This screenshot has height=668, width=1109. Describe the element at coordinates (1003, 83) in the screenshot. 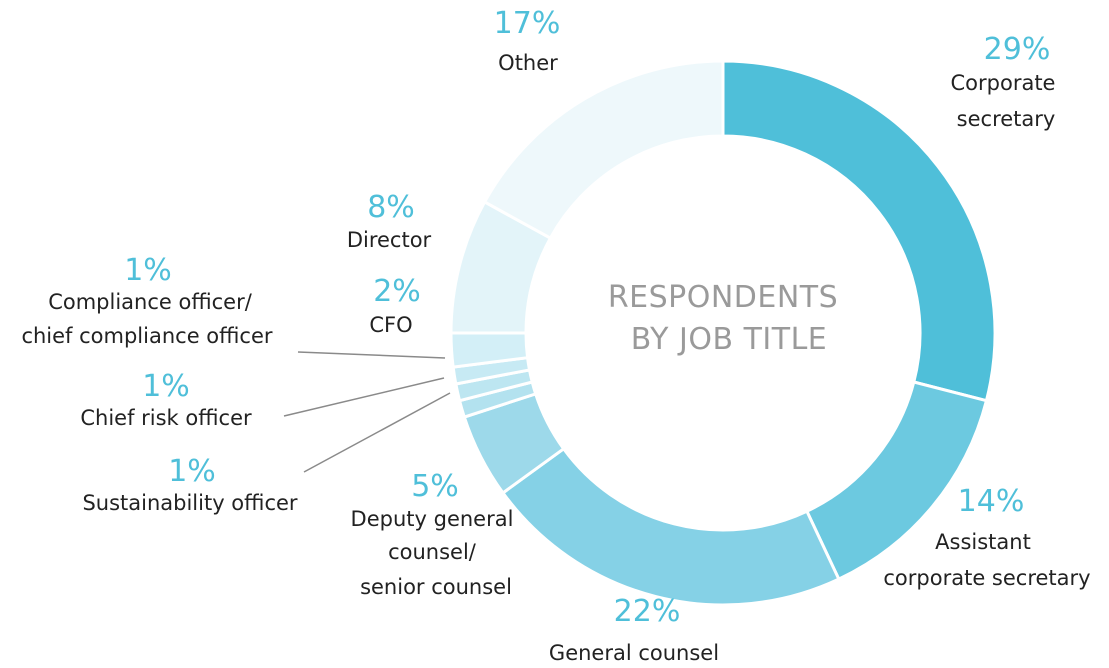

I see `category-label-corporate-secretary-line-1: Corporate` at that location.